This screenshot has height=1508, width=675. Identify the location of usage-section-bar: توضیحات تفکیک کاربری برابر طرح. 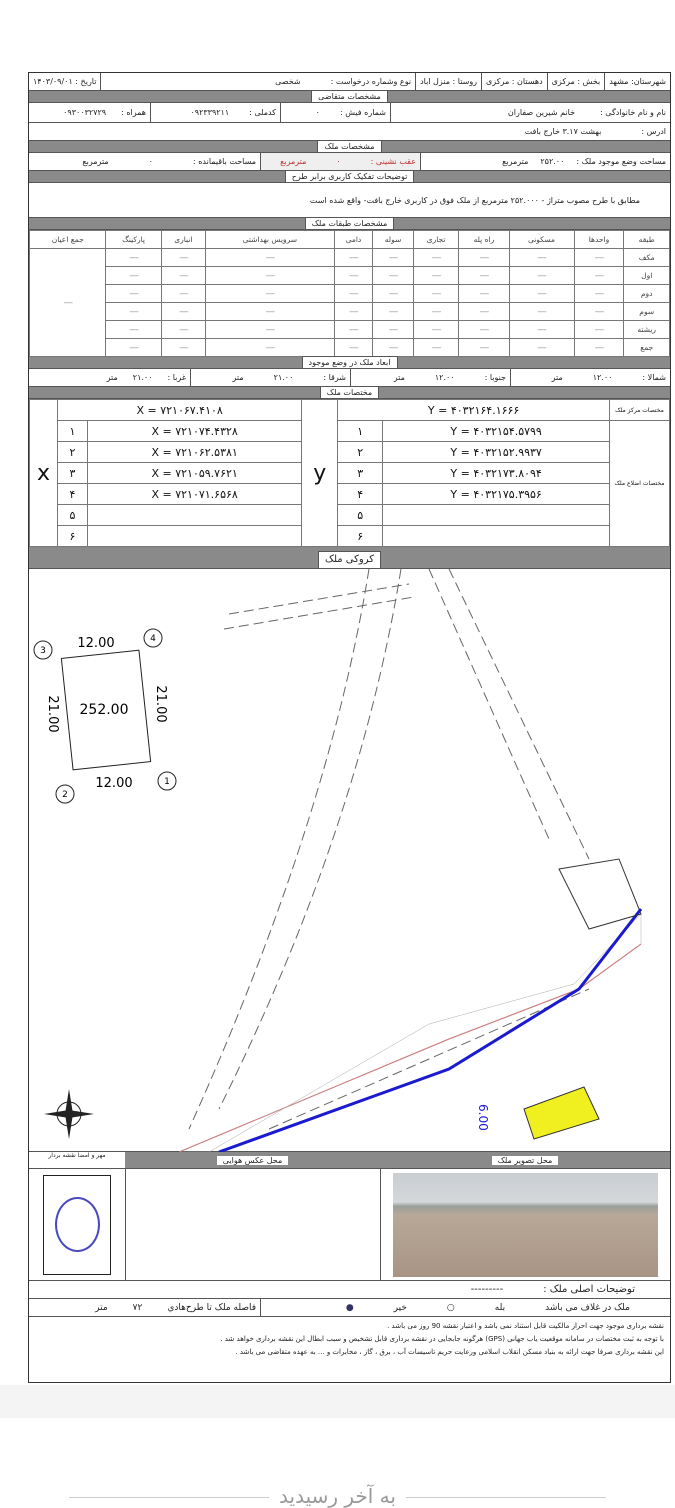
(349, 176).